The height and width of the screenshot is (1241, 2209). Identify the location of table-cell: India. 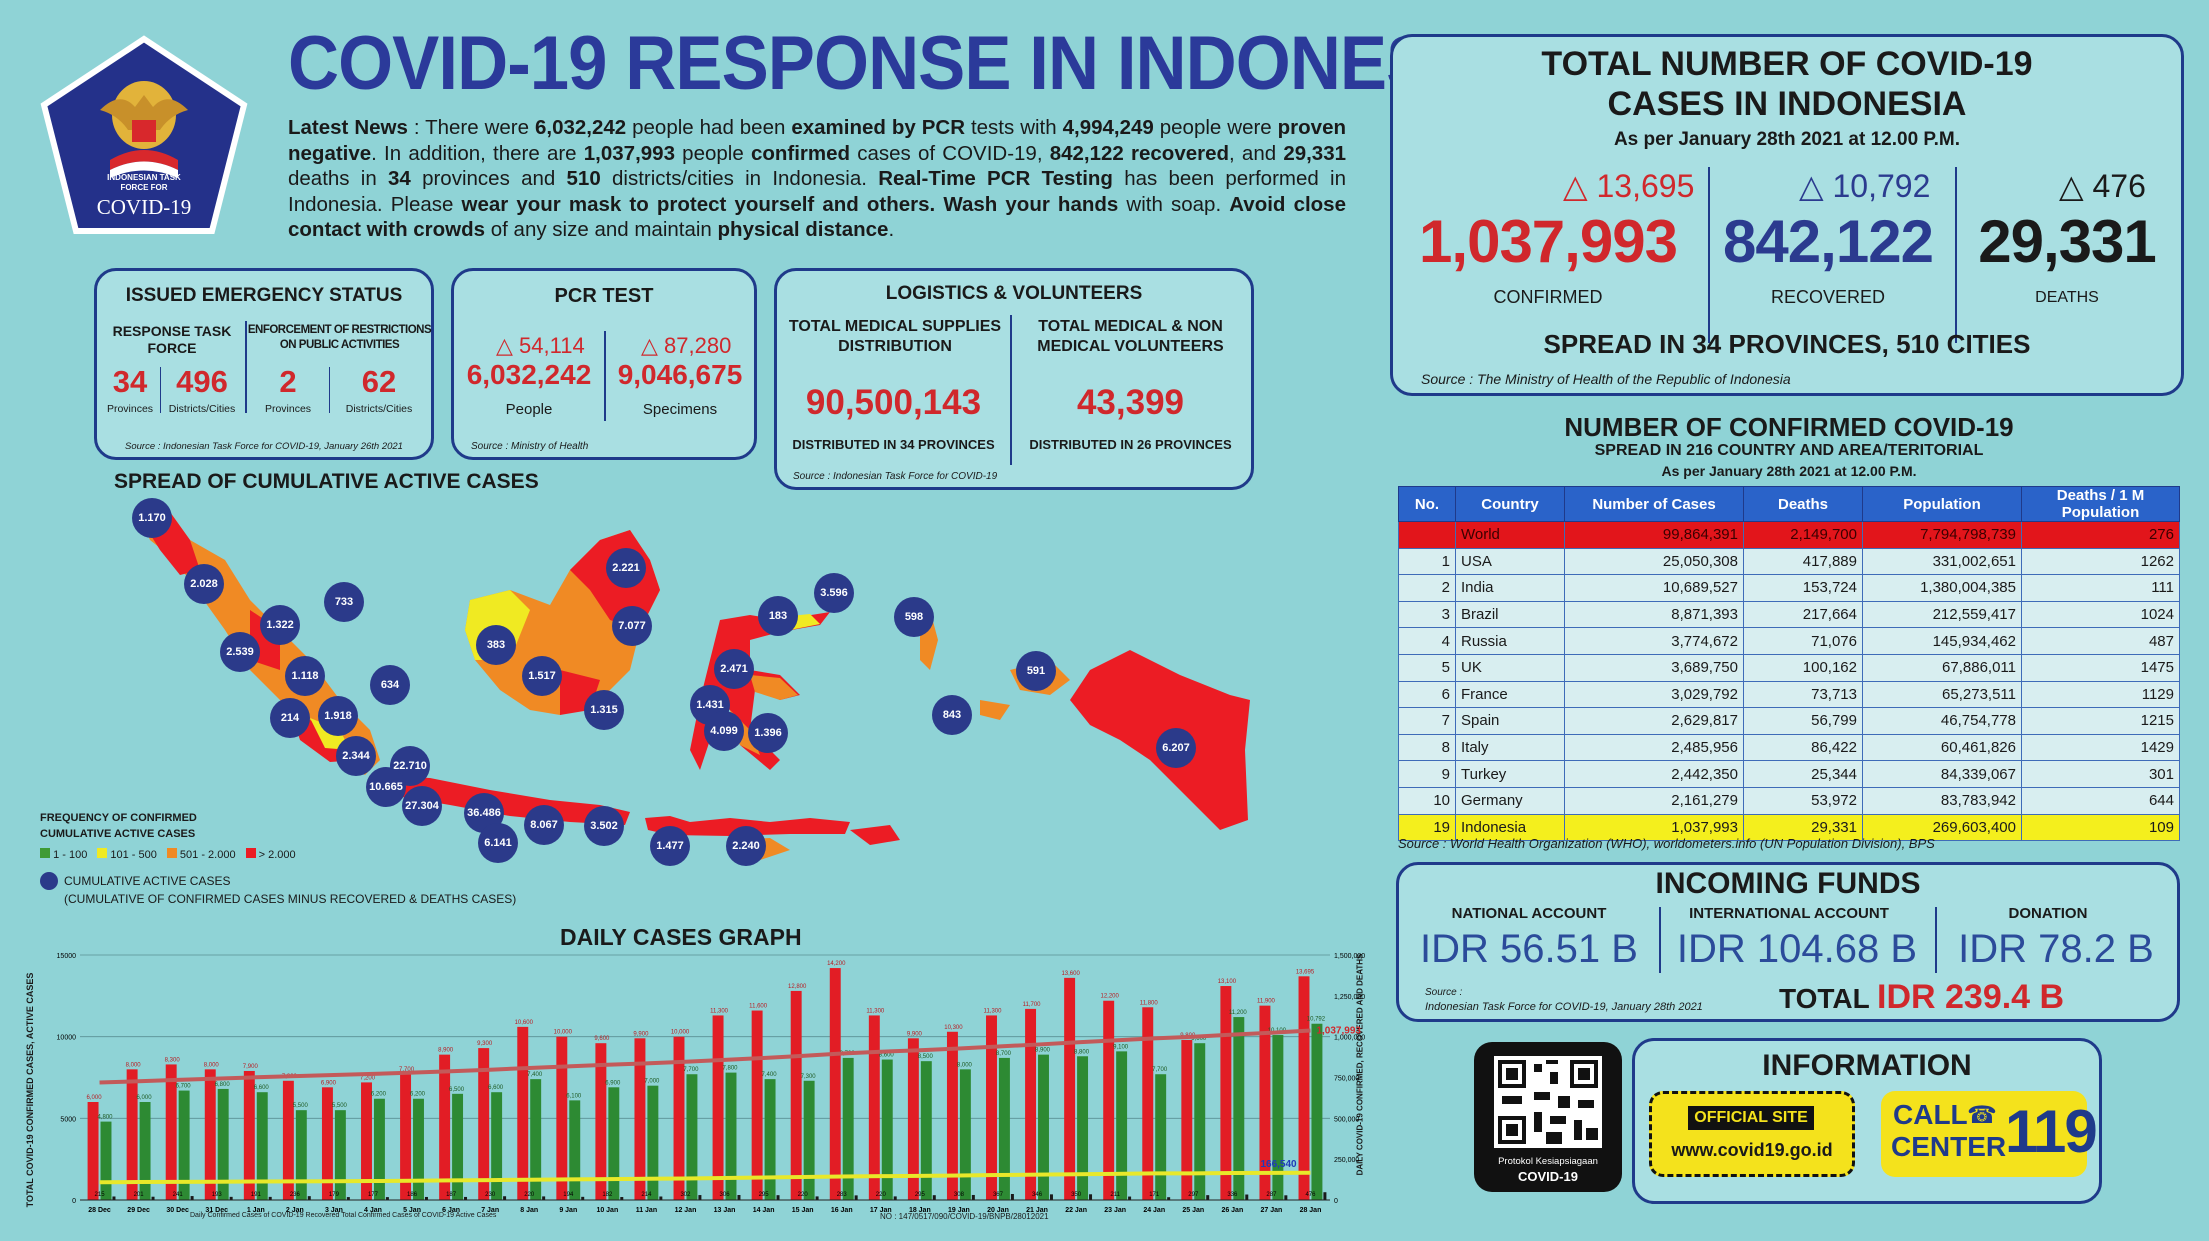
(1510, 588).